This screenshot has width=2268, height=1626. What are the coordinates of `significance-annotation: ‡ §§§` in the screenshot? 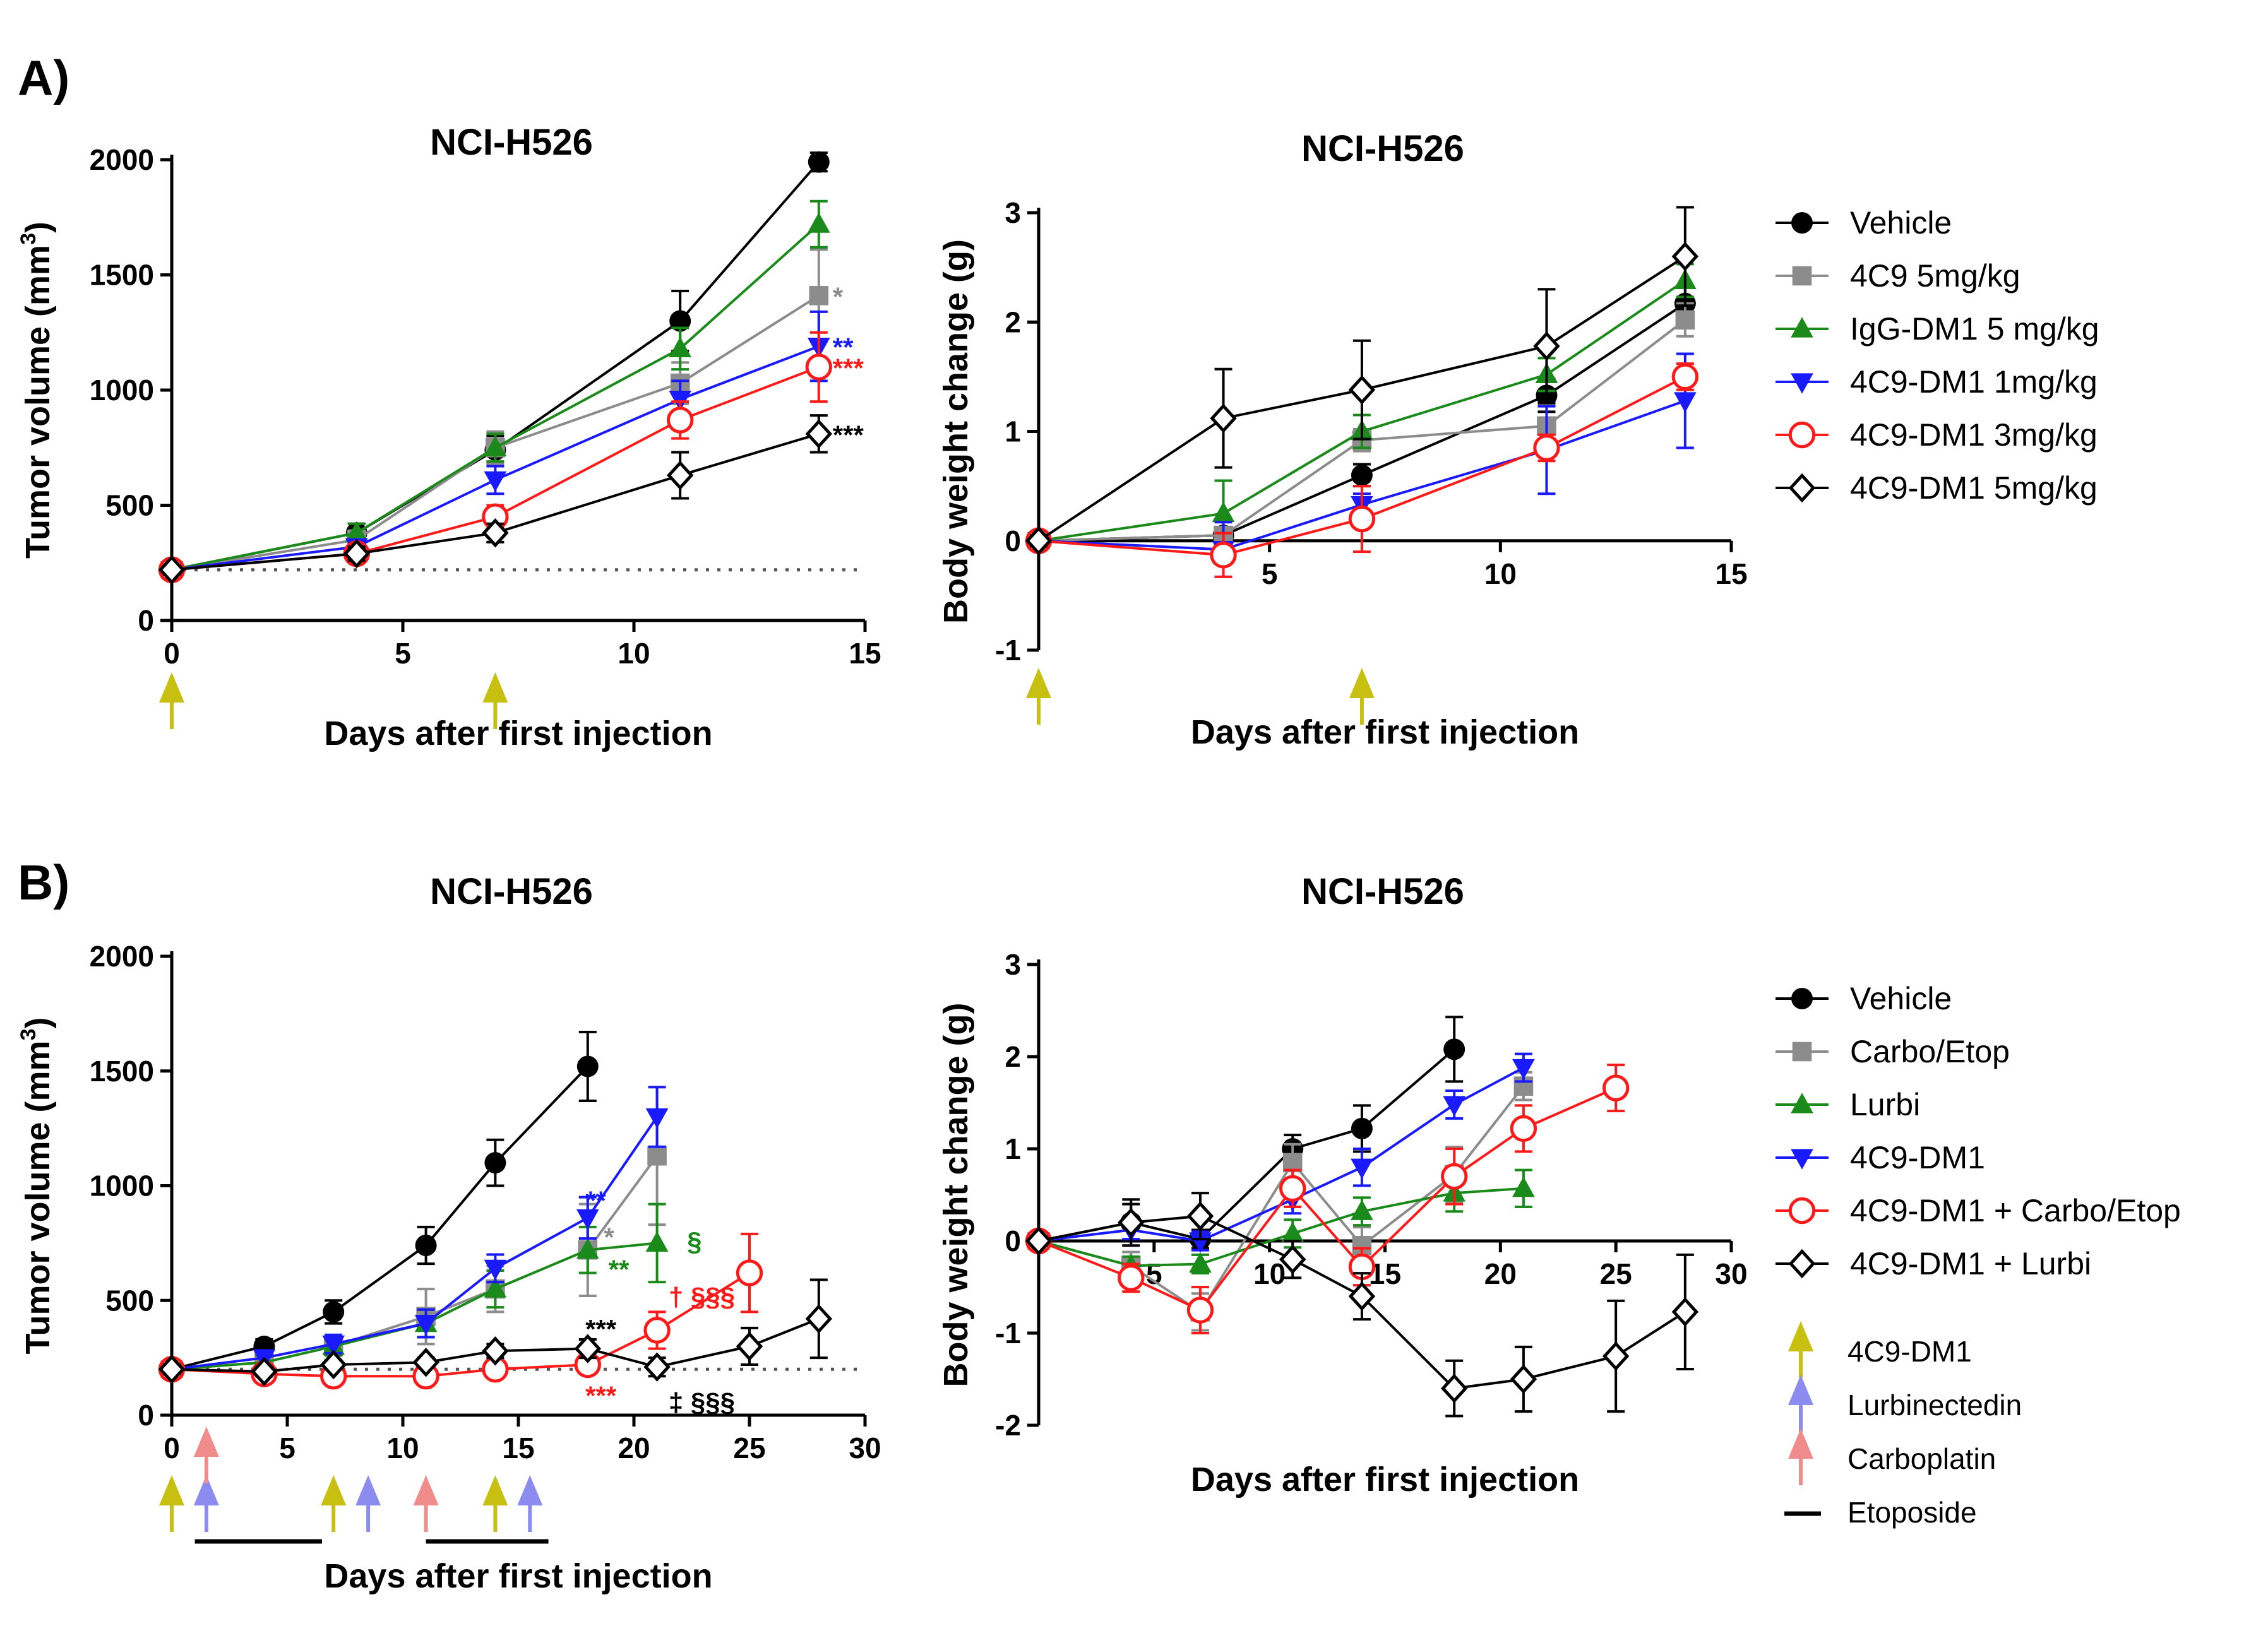 It's located at (702, 1402).